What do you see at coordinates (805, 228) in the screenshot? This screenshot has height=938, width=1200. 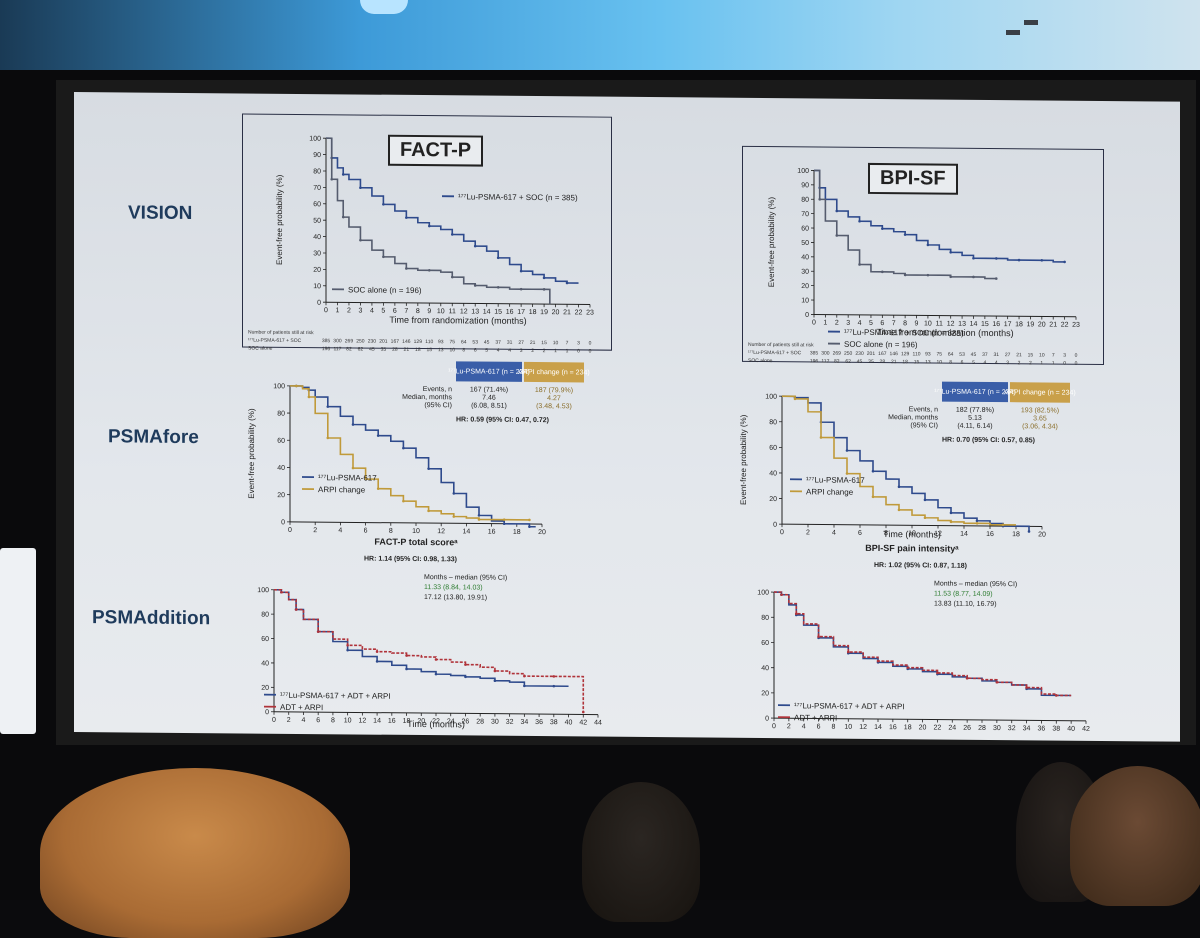 I see `y-tick-label: 60` at bounding box center [805, 228].